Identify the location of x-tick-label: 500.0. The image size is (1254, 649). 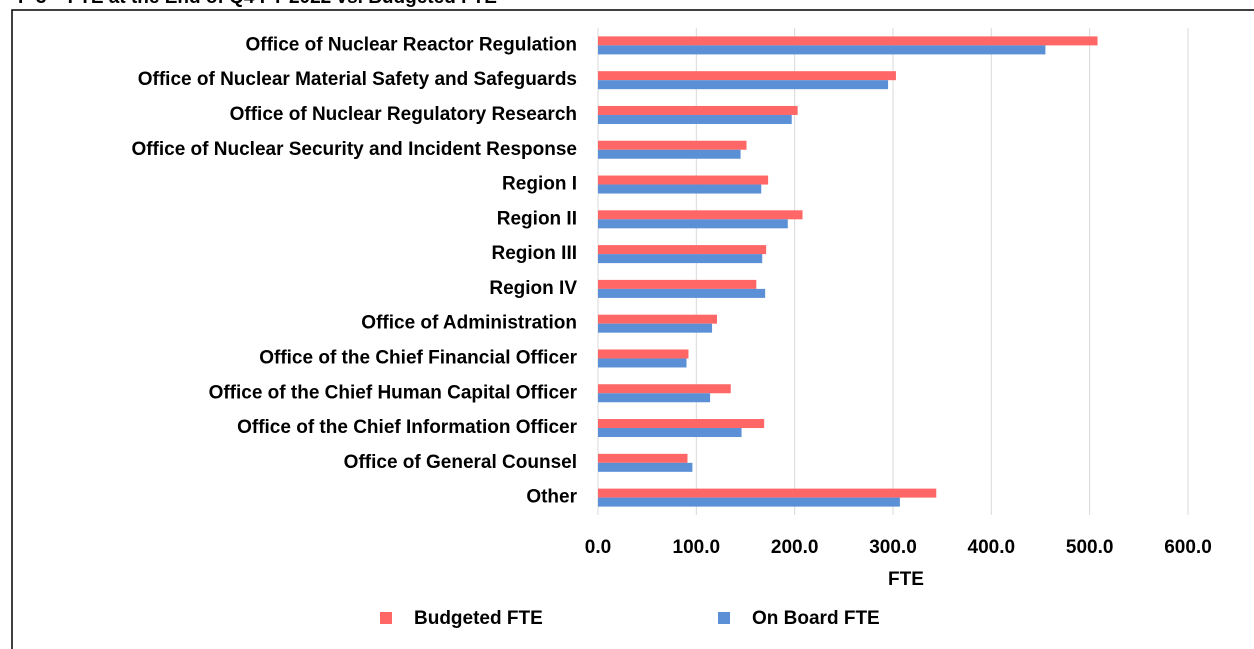
(1090, 547).